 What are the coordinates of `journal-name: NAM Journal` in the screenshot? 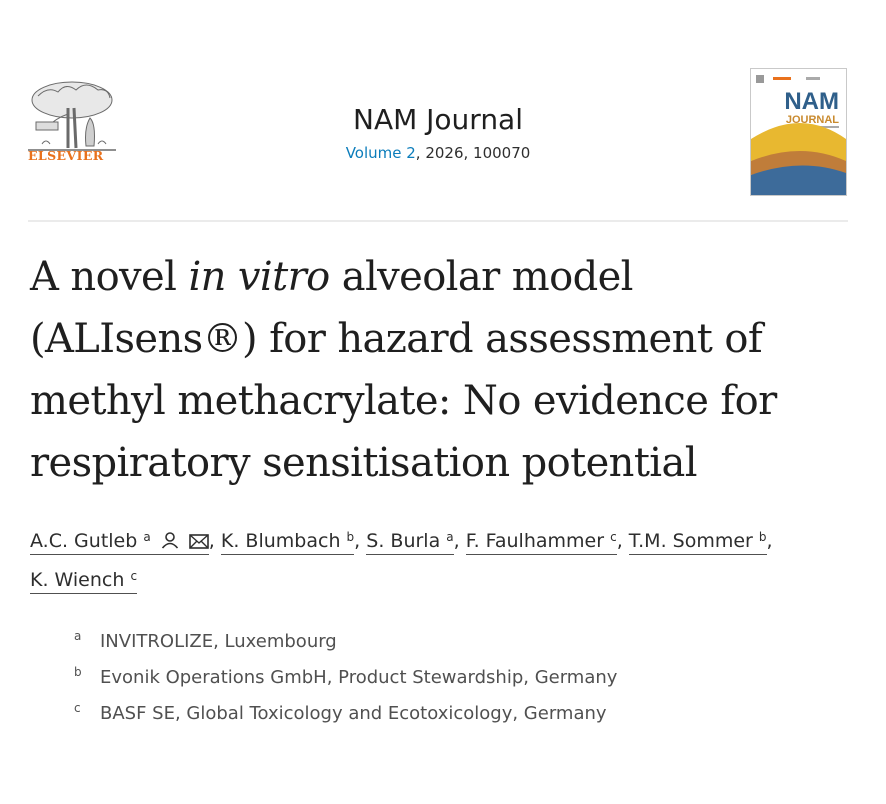 It's located at (438, 119).